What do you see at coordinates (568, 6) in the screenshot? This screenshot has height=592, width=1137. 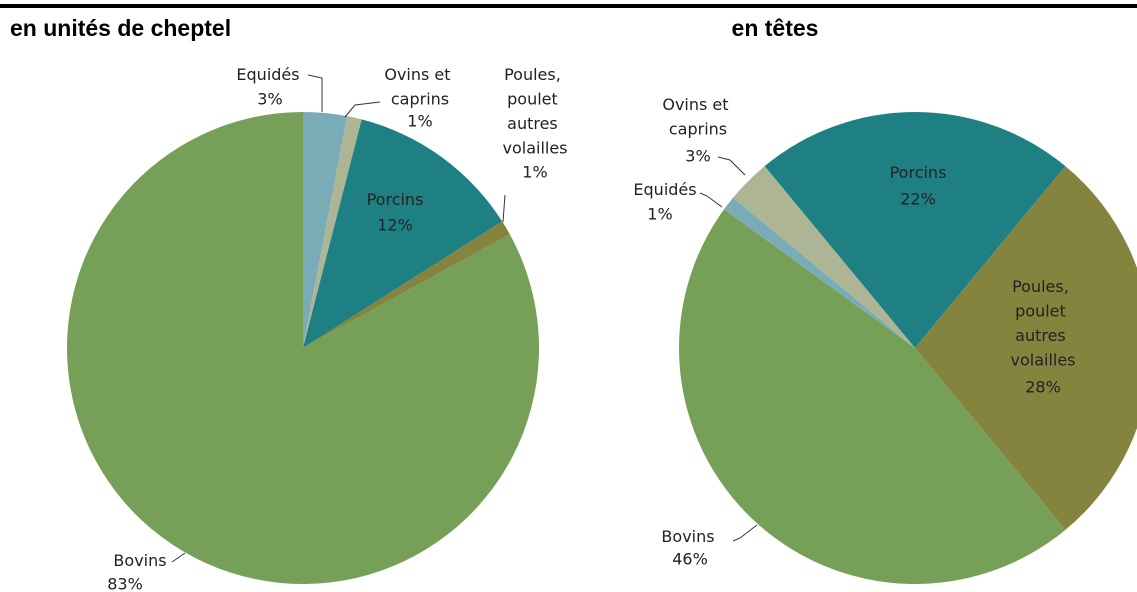 I see `top-rule` at bounding box center [568, 6].